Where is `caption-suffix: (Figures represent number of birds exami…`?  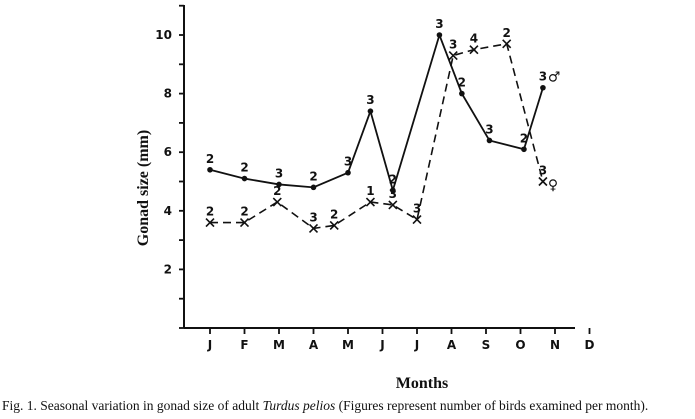 caption-suffix: (Figures represent number of birds exami… is located at coordinates (492, 405).